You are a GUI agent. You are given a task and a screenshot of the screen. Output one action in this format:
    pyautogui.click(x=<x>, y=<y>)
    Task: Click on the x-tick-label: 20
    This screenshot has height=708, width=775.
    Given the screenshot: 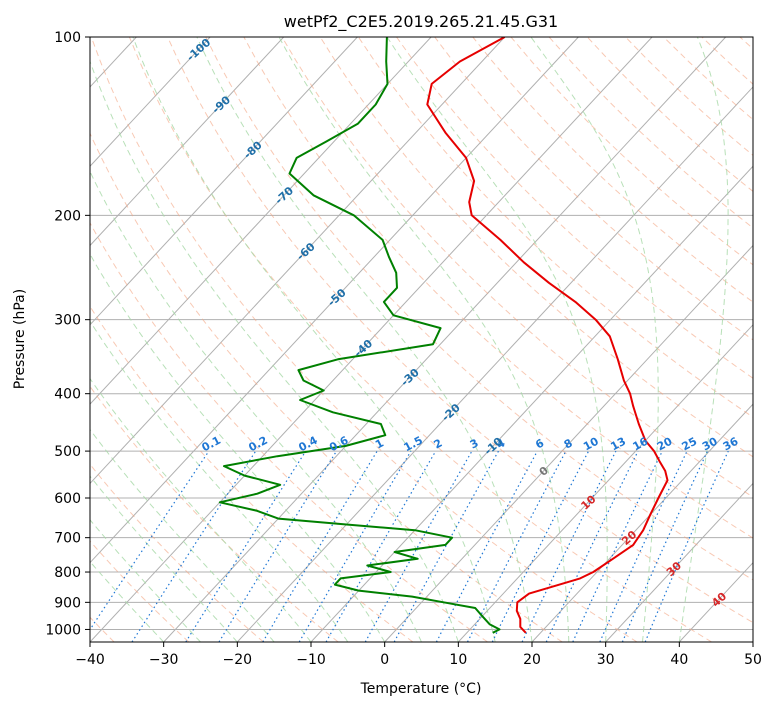 What is the action you would take?
    pyautogui.click(x=532, y=660)
    